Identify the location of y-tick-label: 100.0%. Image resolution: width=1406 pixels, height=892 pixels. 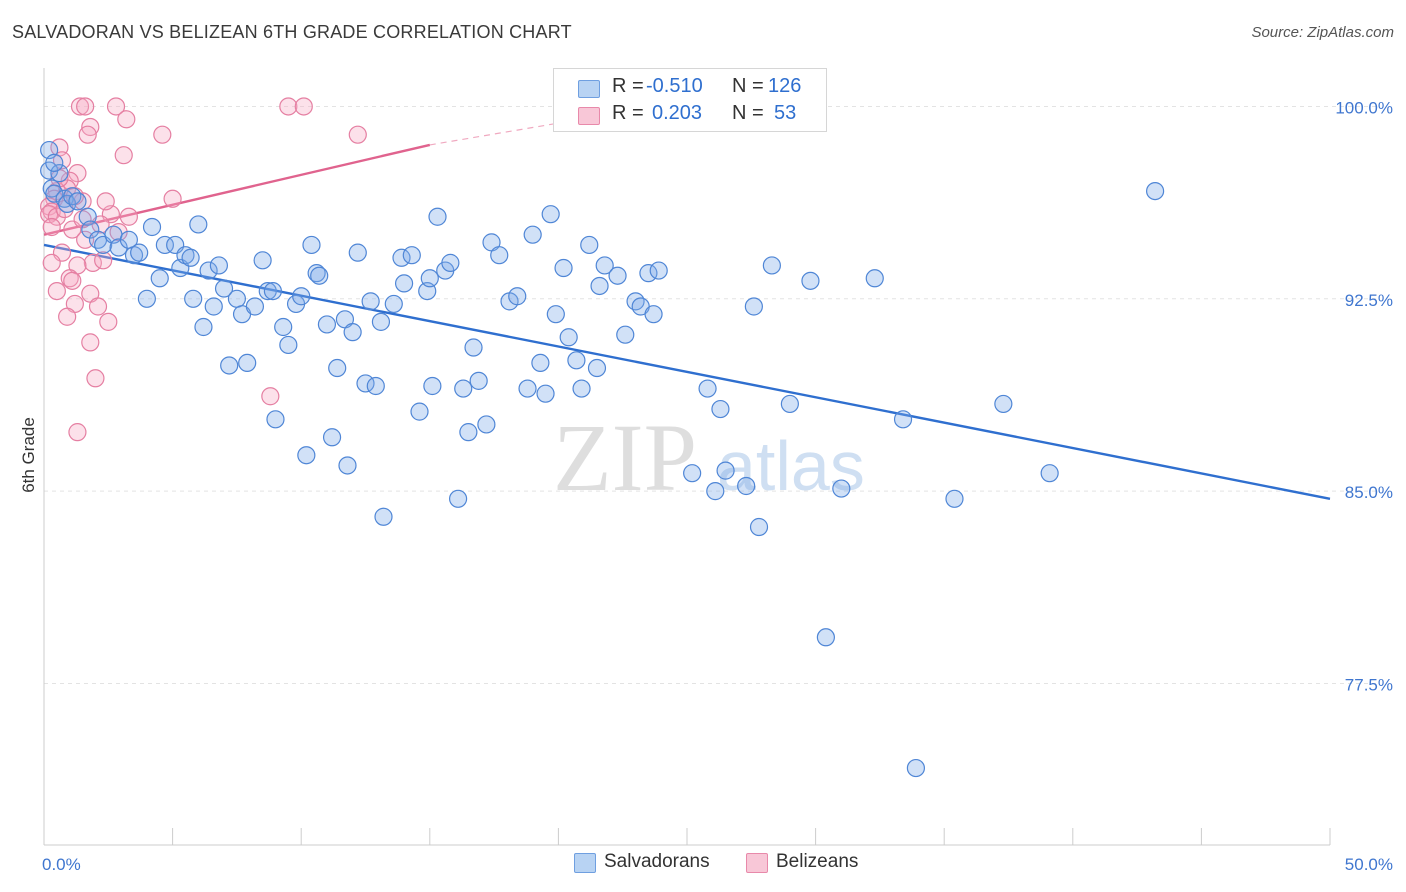
(1364, 107).